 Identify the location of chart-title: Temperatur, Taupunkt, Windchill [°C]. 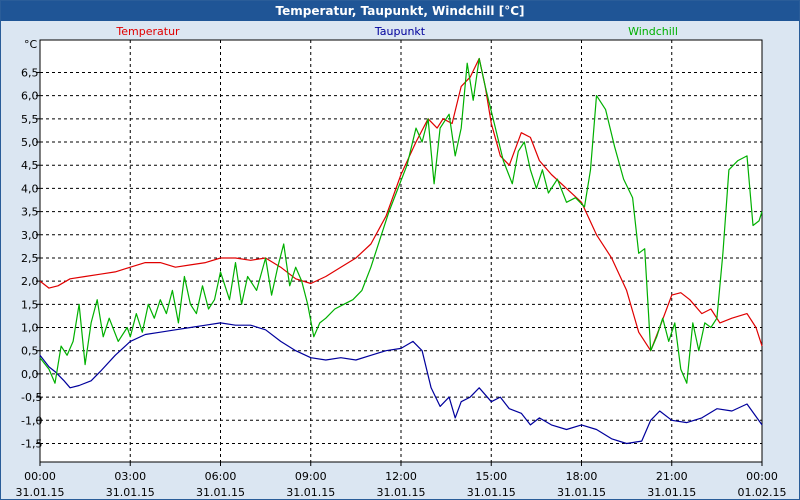
(400, 11).